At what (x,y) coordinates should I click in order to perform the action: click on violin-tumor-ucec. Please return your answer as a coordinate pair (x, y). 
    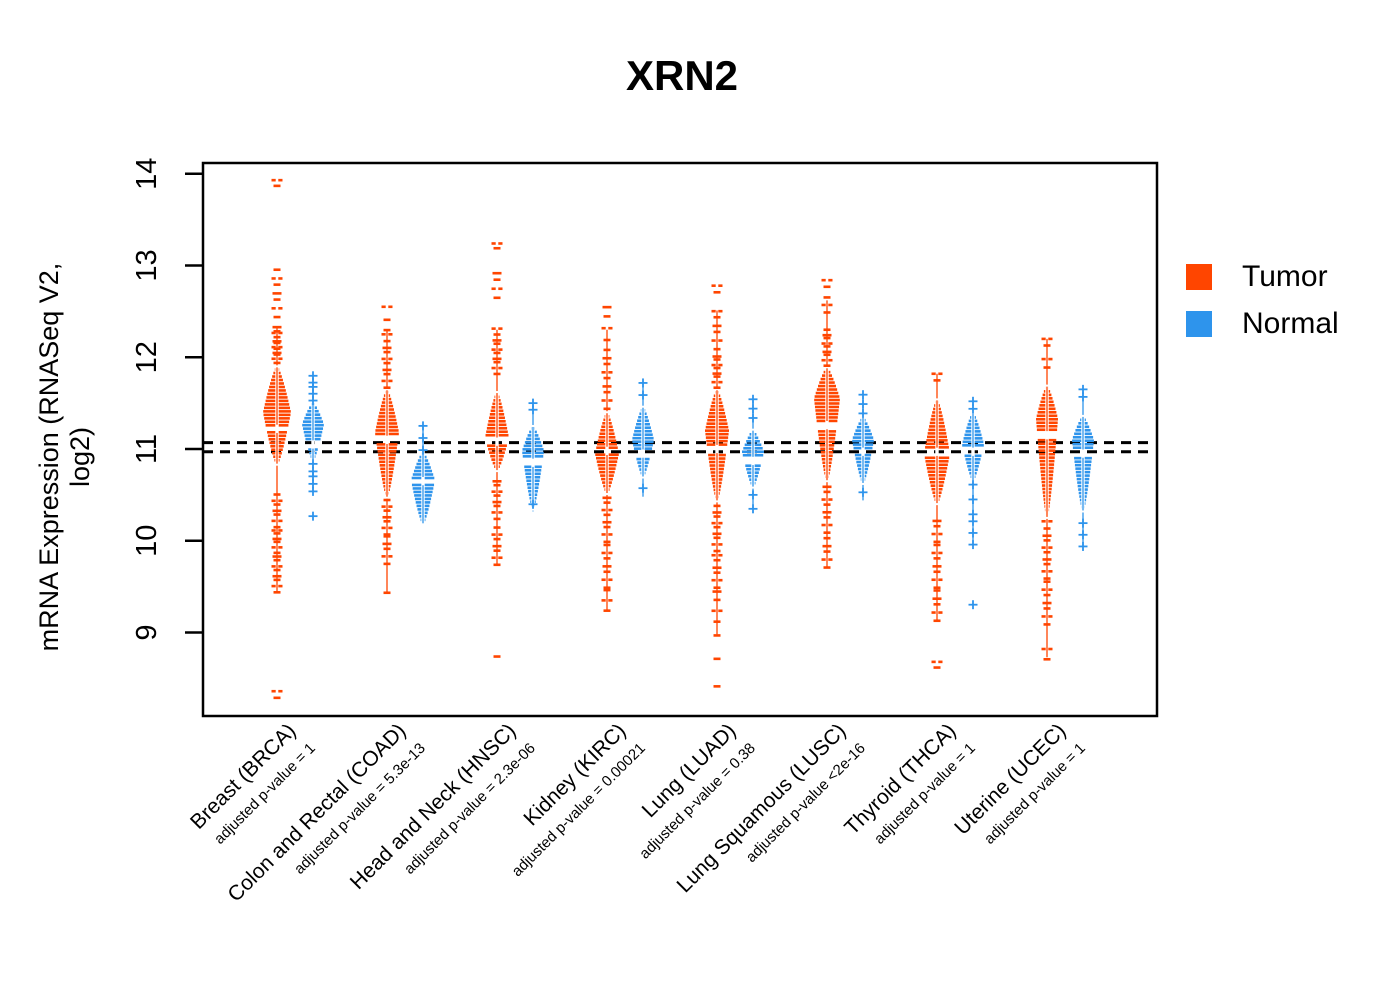
    Looking at the image, I should click on (1047, 499).